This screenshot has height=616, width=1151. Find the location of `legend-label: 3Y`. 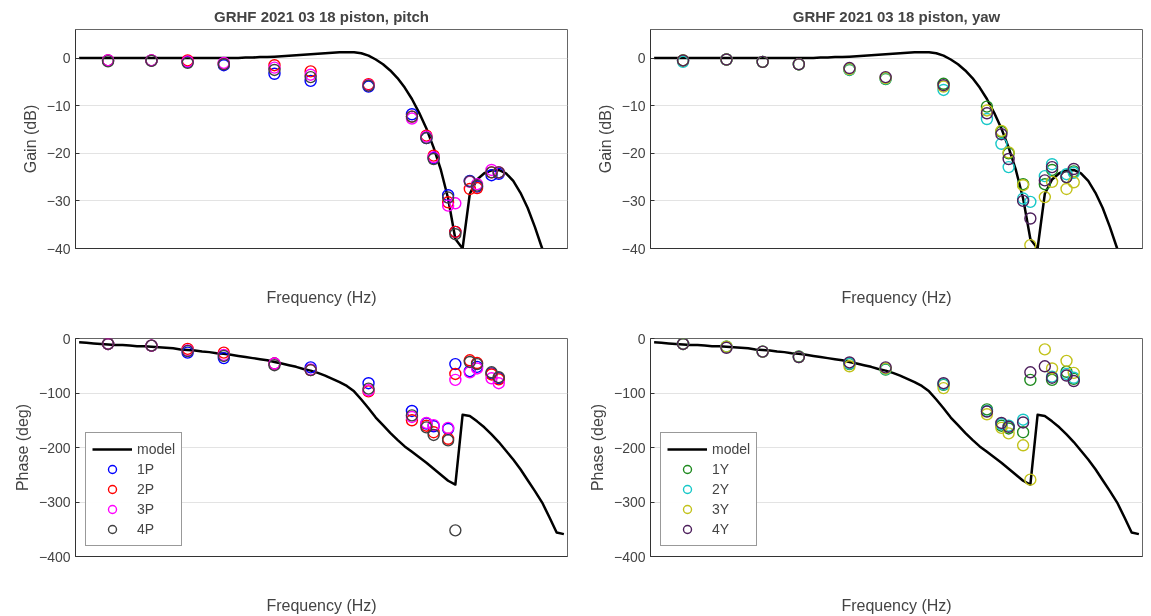

legend-label: 3Y is located at coordinates (721, 509).